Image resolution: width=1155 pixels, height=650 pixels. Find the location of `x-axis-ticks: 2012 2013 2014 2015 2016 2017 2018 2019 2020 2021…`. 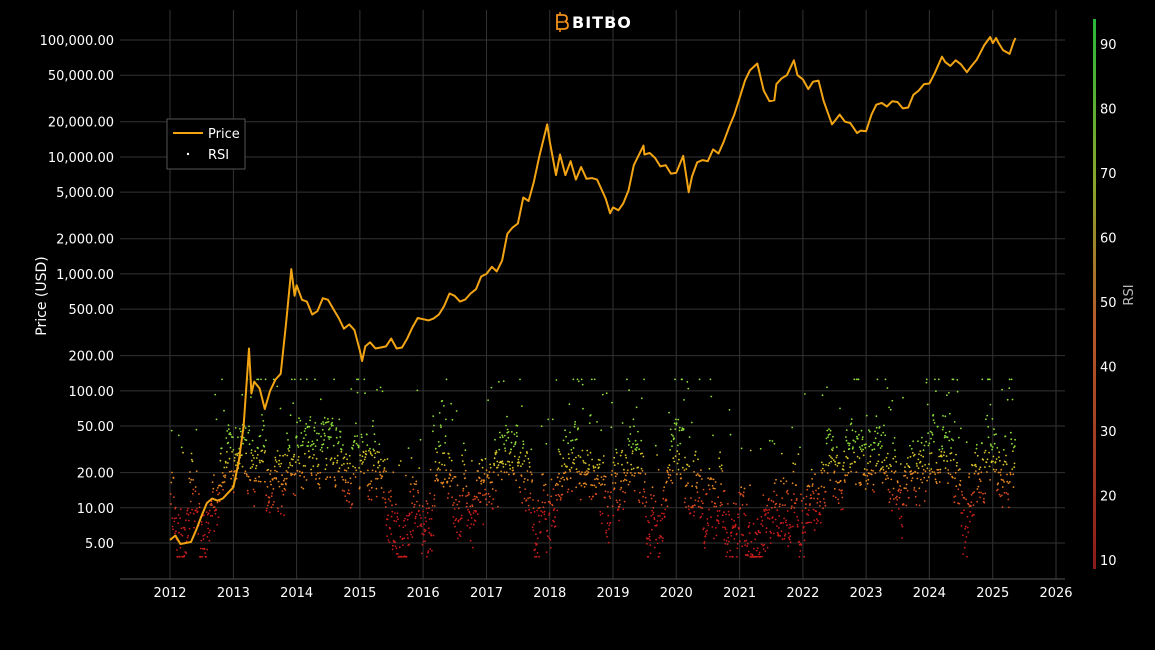

x-axis-ticks: 2012 2013 2014 2015 2016 2017 2018 2019 2020 2021… is located at coordinates (612, 593).